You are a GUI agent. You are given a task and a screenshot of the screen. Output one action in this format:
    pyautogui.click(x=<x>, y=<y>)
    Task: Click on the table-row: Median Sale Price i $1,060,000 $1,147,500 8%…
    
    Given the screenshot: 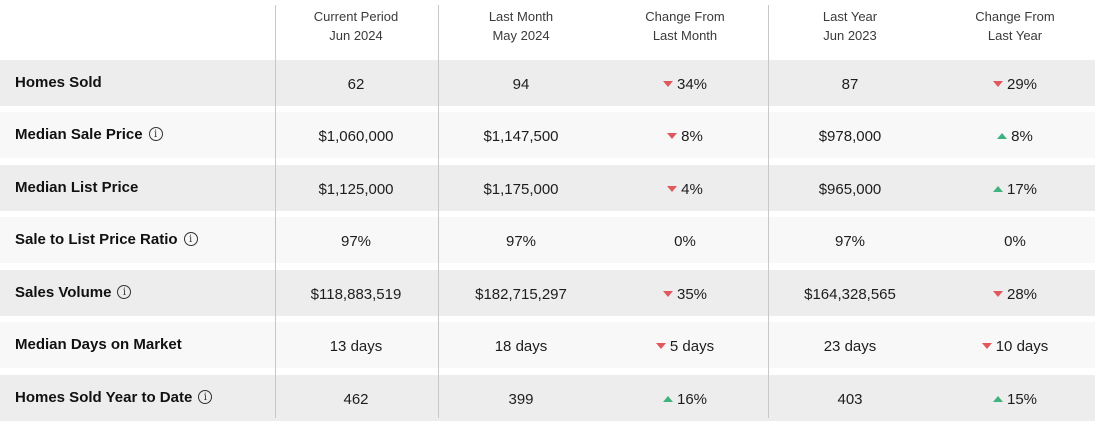 What is the action you would take?
    pyautogui.click(x=547, y=135)
    